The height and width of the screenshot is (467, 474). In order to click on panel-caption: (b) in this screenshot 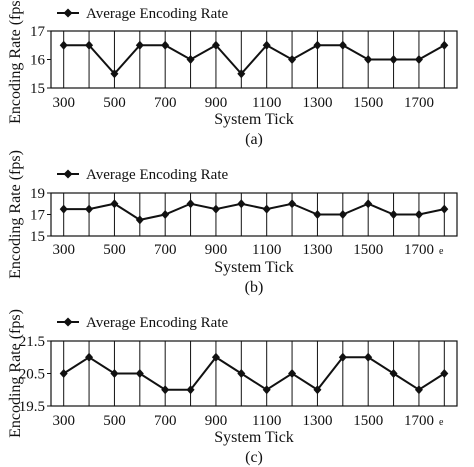, I will do `click(254, 287)`.